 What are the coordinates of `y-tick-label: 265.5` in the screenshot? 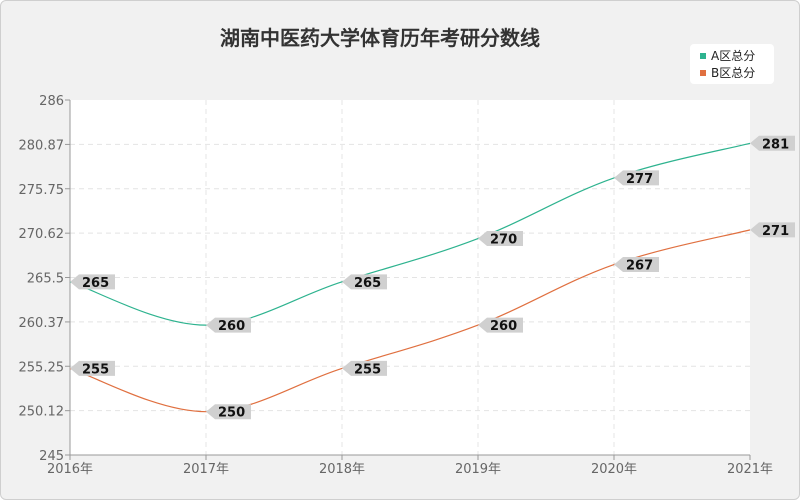 It's located at (45, 279).